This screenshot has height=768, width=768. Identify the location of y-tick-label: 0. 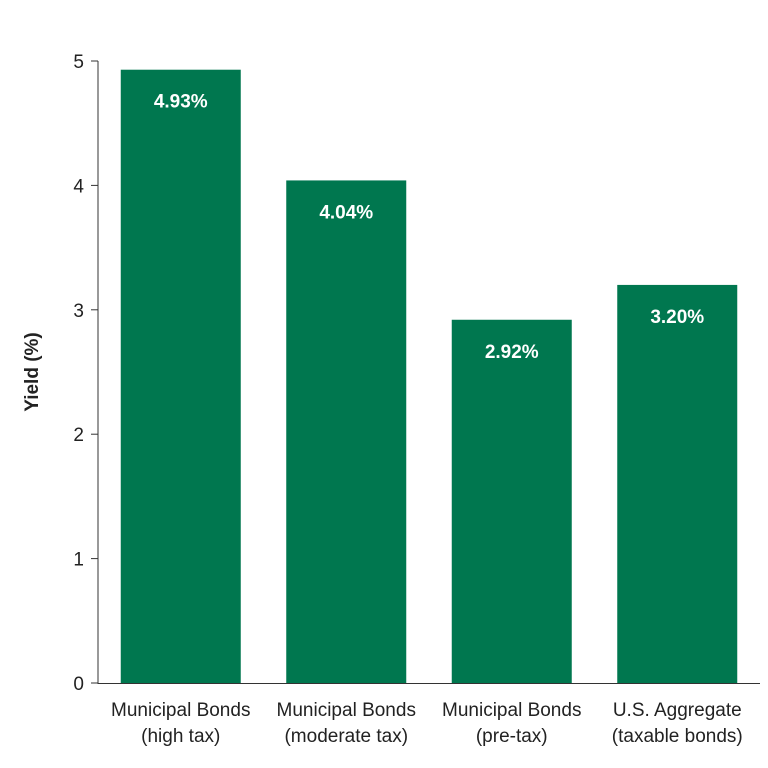
(78, 684).